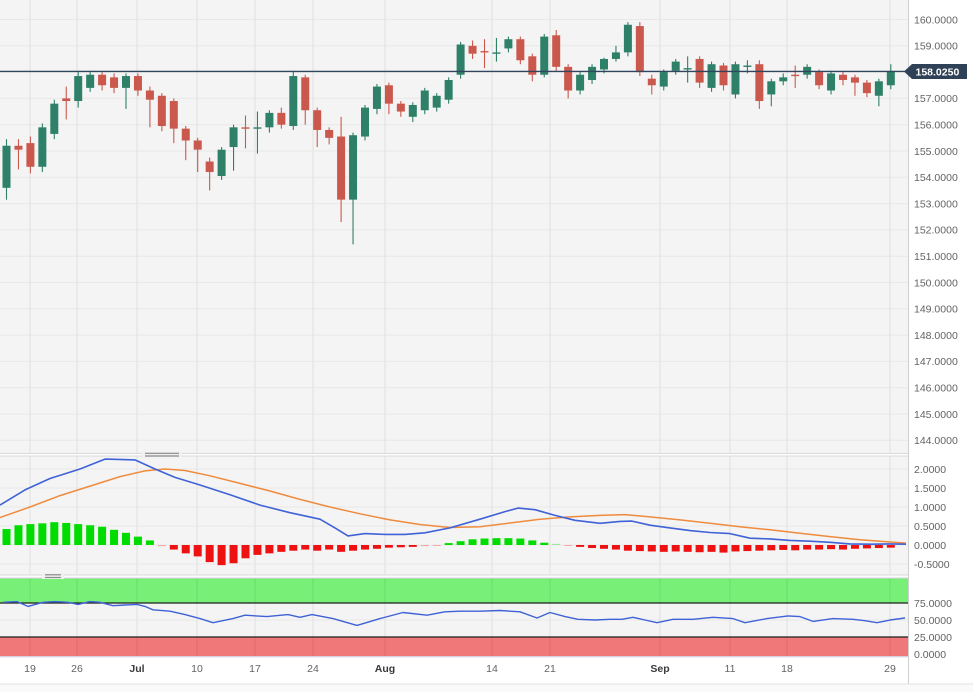  Describe the element at coordinates (730, 669) in the screenshot. I see `svg-text: 11` at that location.